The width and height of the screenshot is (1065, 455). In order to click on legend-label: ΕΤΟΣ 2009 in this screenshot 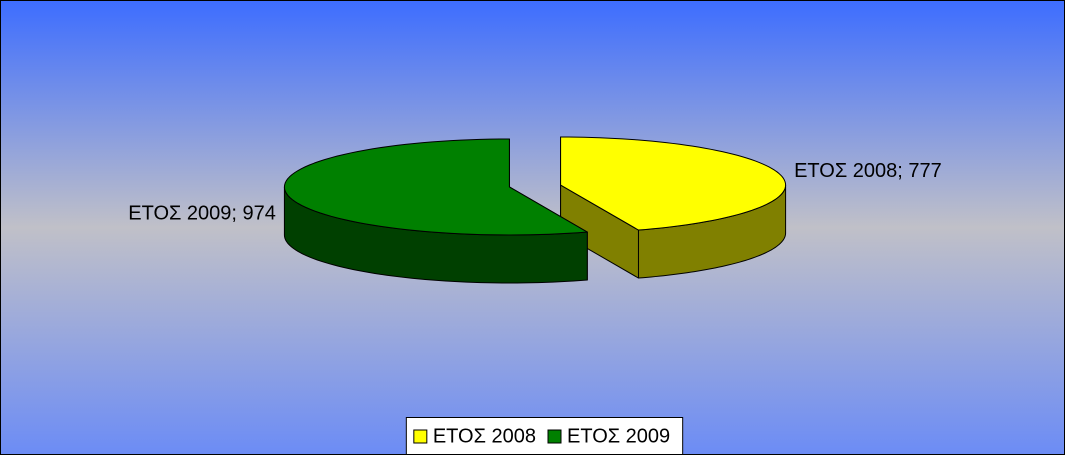, I will do `click(618, 436)`.